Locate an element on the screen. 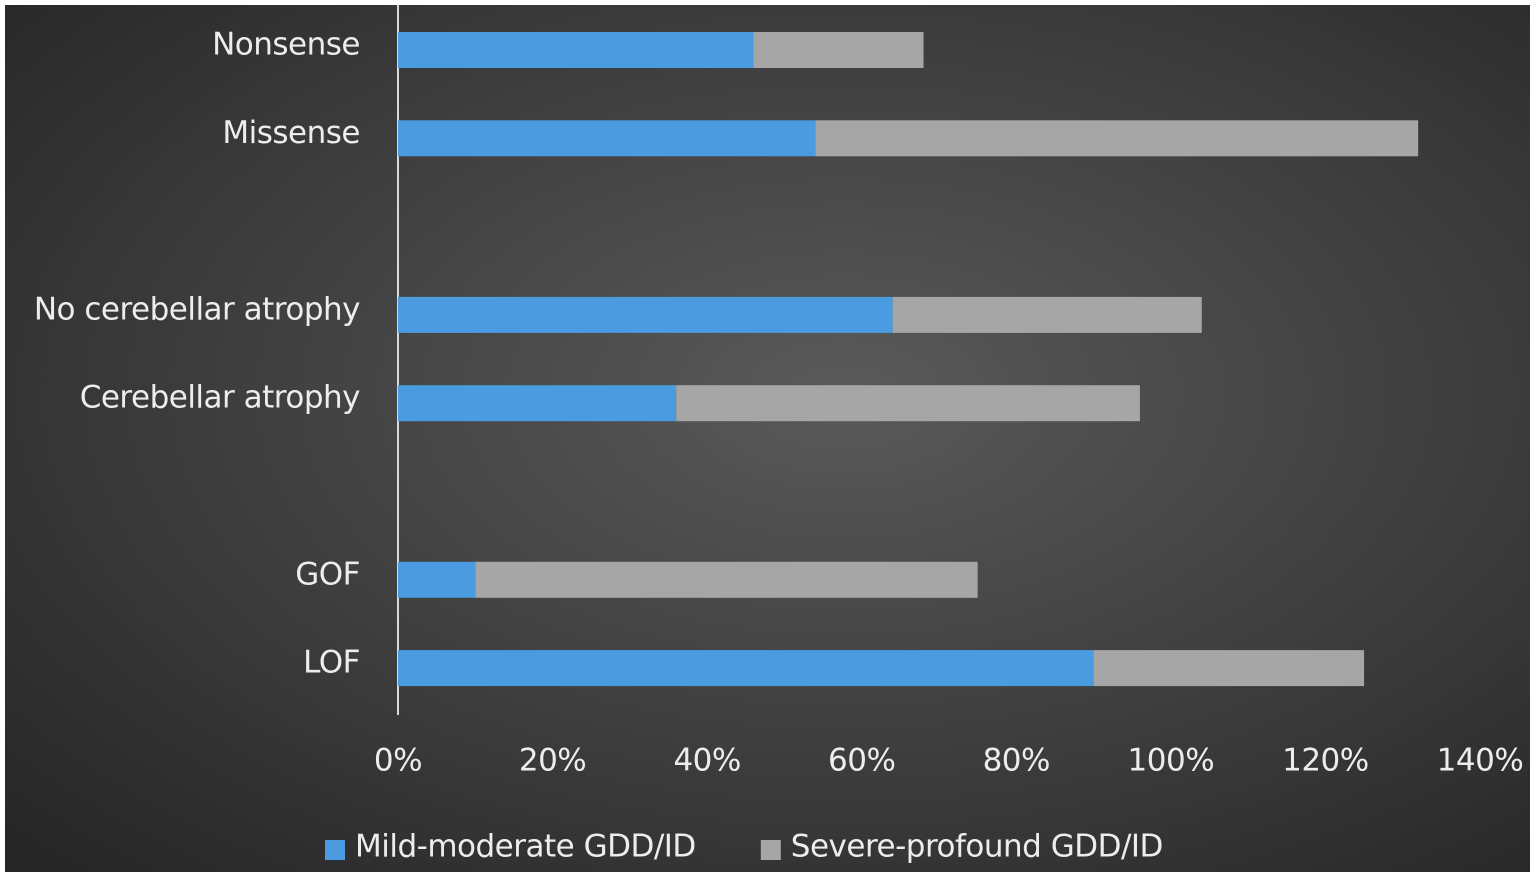 Image resolution: width=1535 pixels, height=877 pixels. x-tick-label: 60% is located at coordinates (861, 761).